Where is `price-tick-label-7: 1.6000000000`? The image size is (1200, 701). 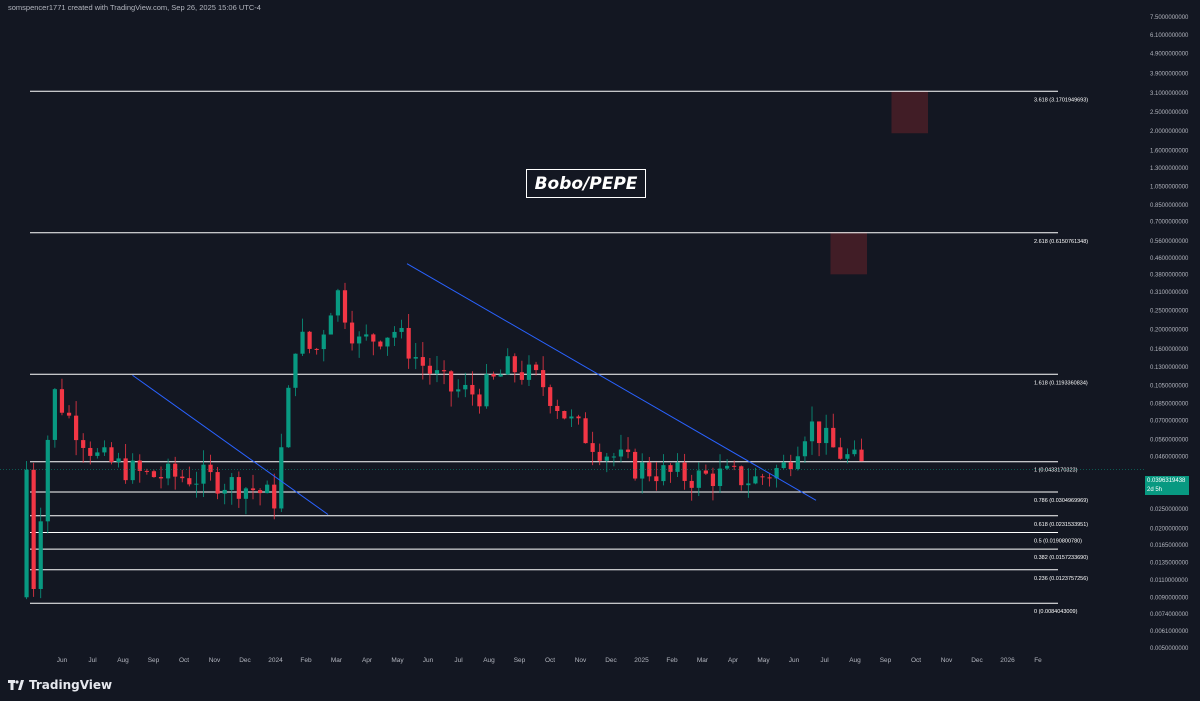 price-tick-label-7: 1.6000000000 is located at coordinates (1169, 151).